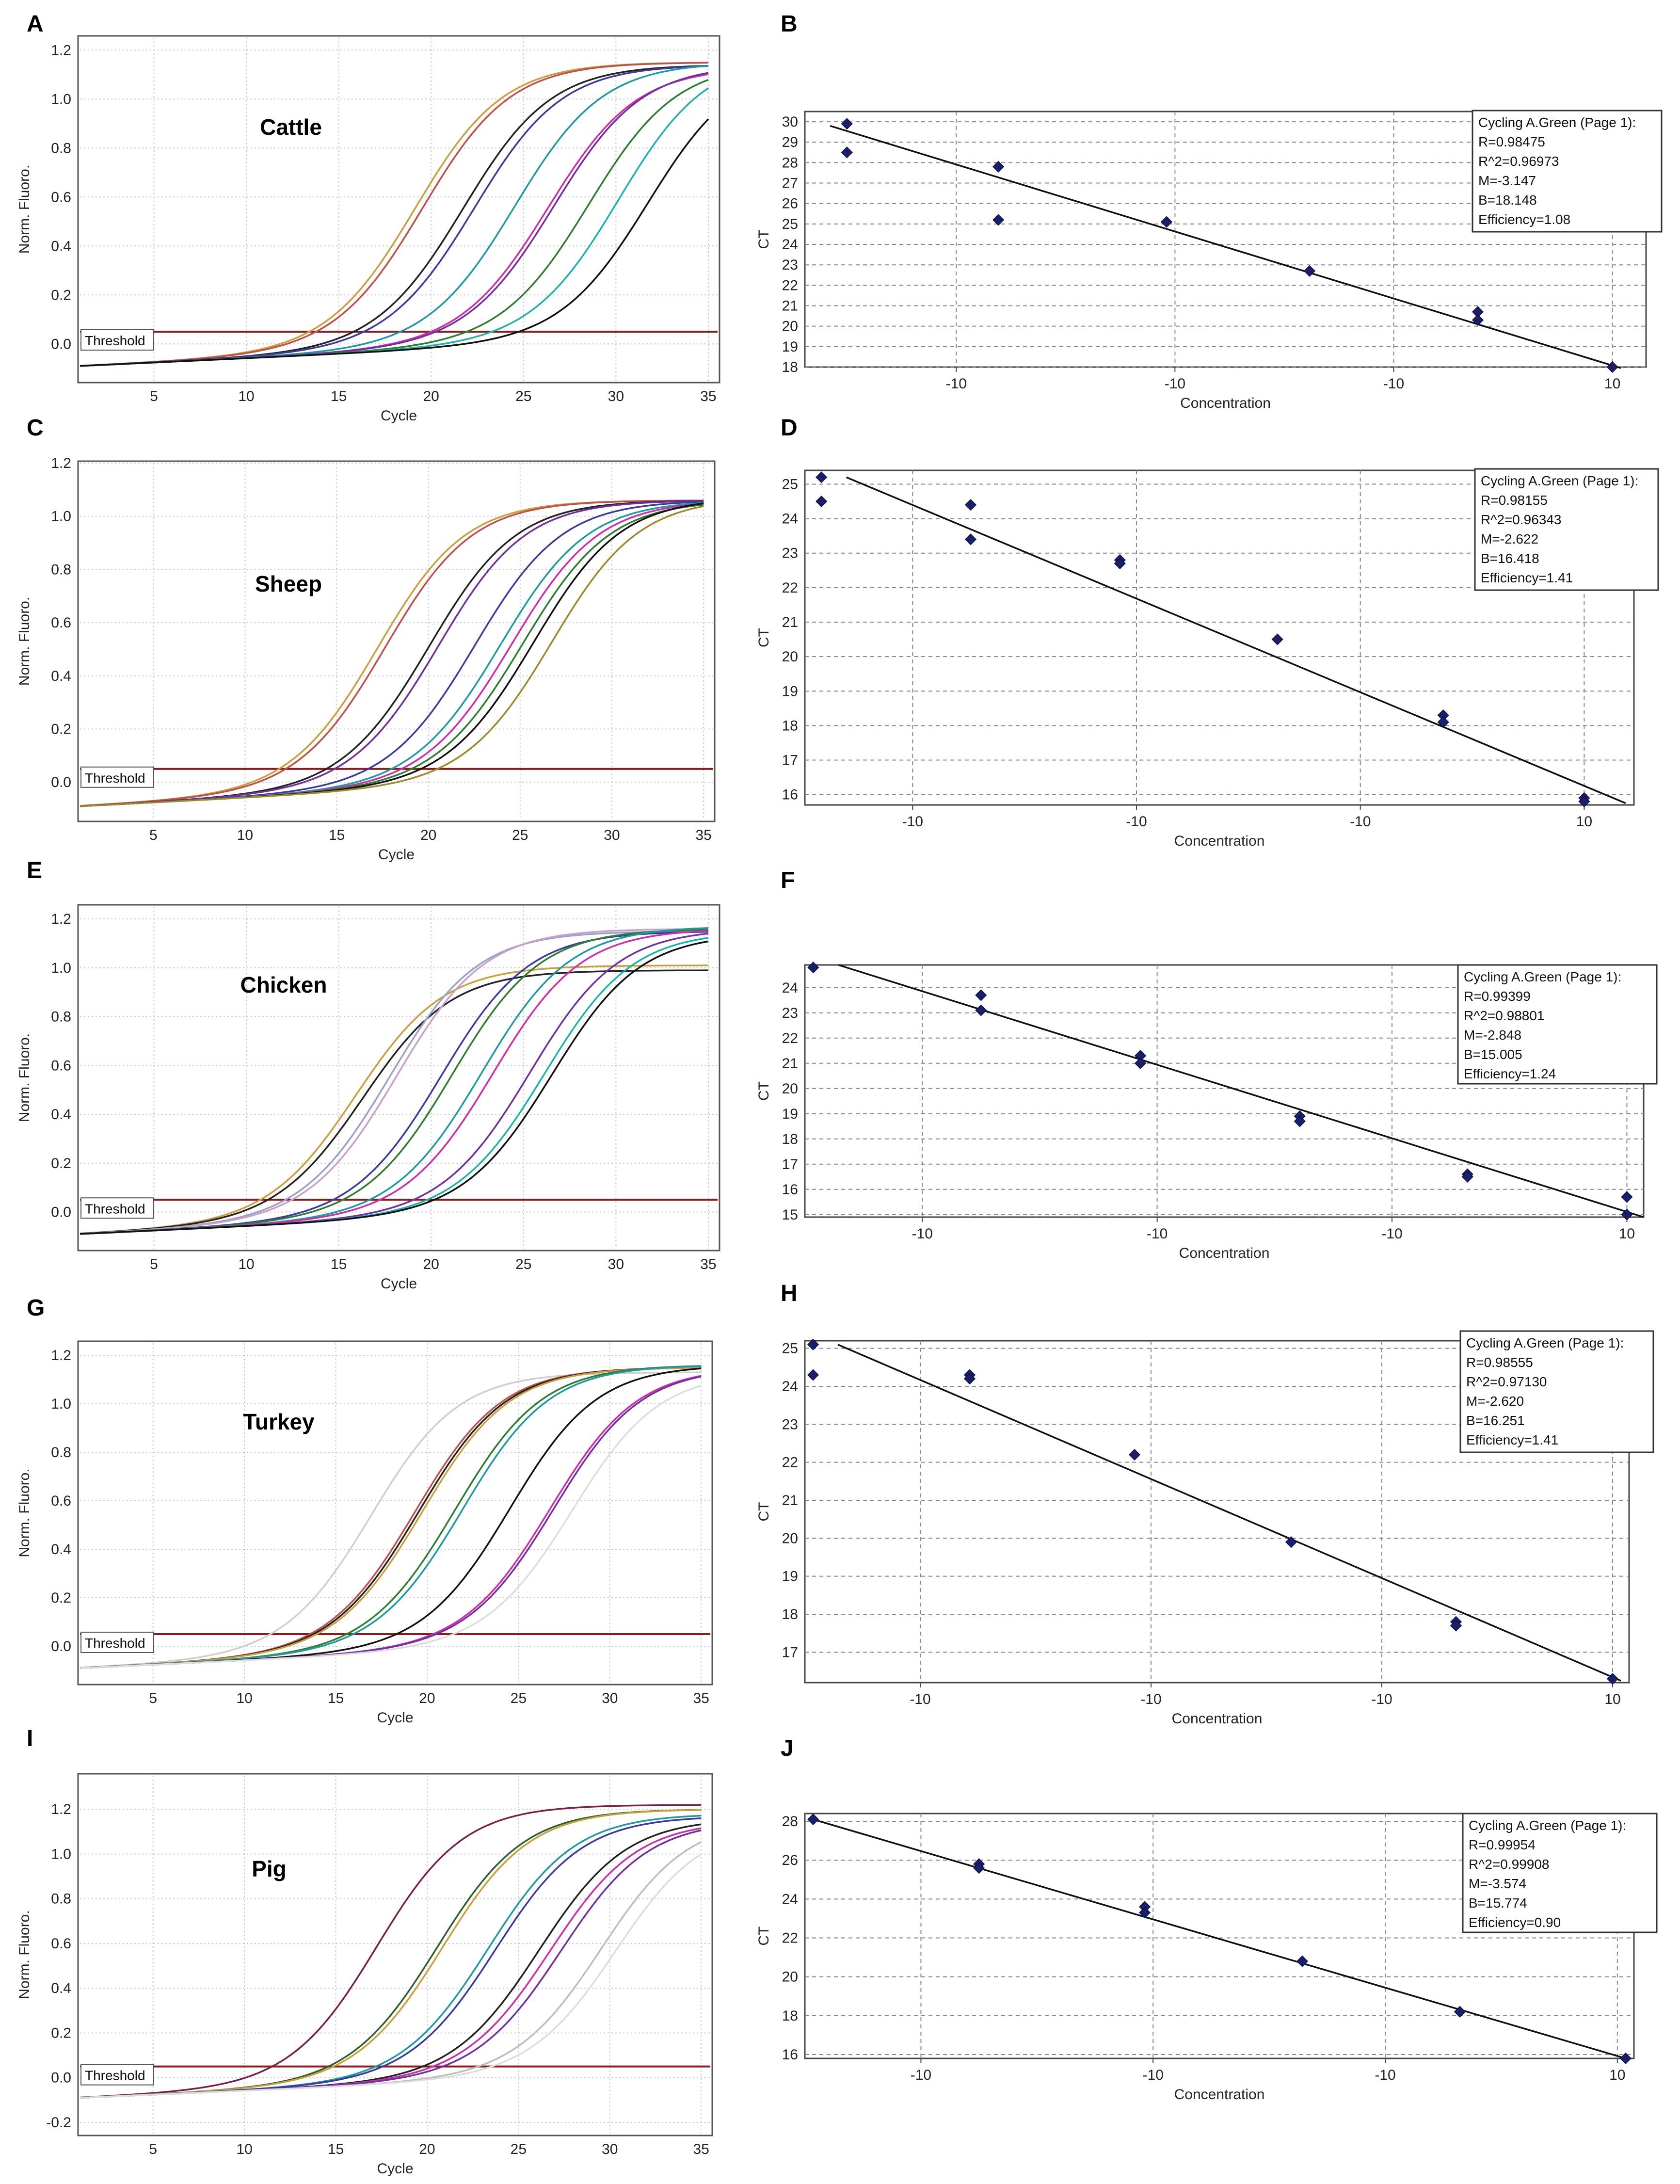 The image size is (1680, 2184). What do you see at coordinates (61, 1550) in the screenshot?
I see `y-tick-label: 0.4` at bounding box center [61, 1550].